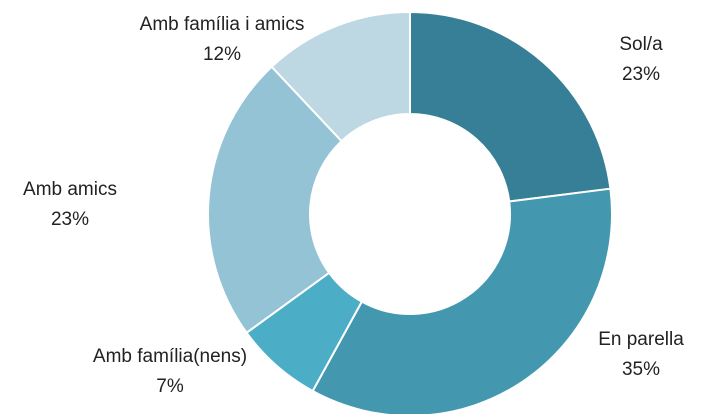 The height and width of the screenshot is (414, 702). Describe the element at coordinates (641, 369) in the screenshot. I see `slice-value-label: 35%` at that location.